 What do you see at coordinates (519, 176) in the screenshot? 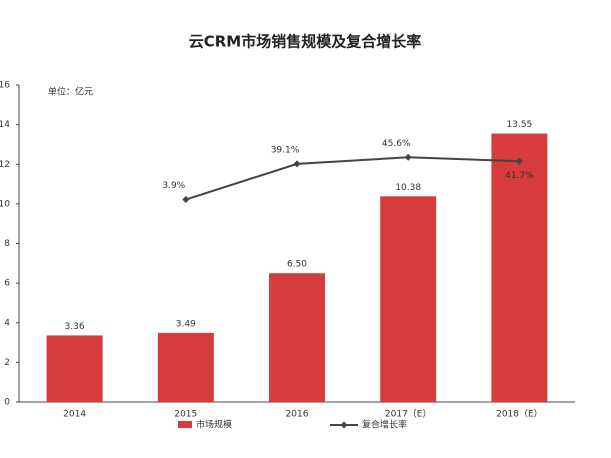
I see `line-value-label: 41.7%` at bounding box center [519, 176].